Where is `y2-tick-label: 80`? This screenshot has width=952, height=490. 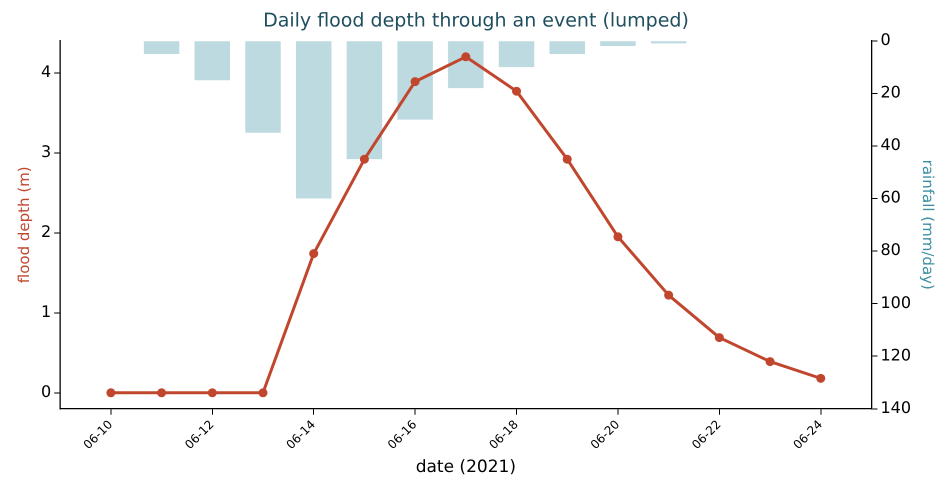
y2-tick-label: 80 is located at coordinates (890, 250).